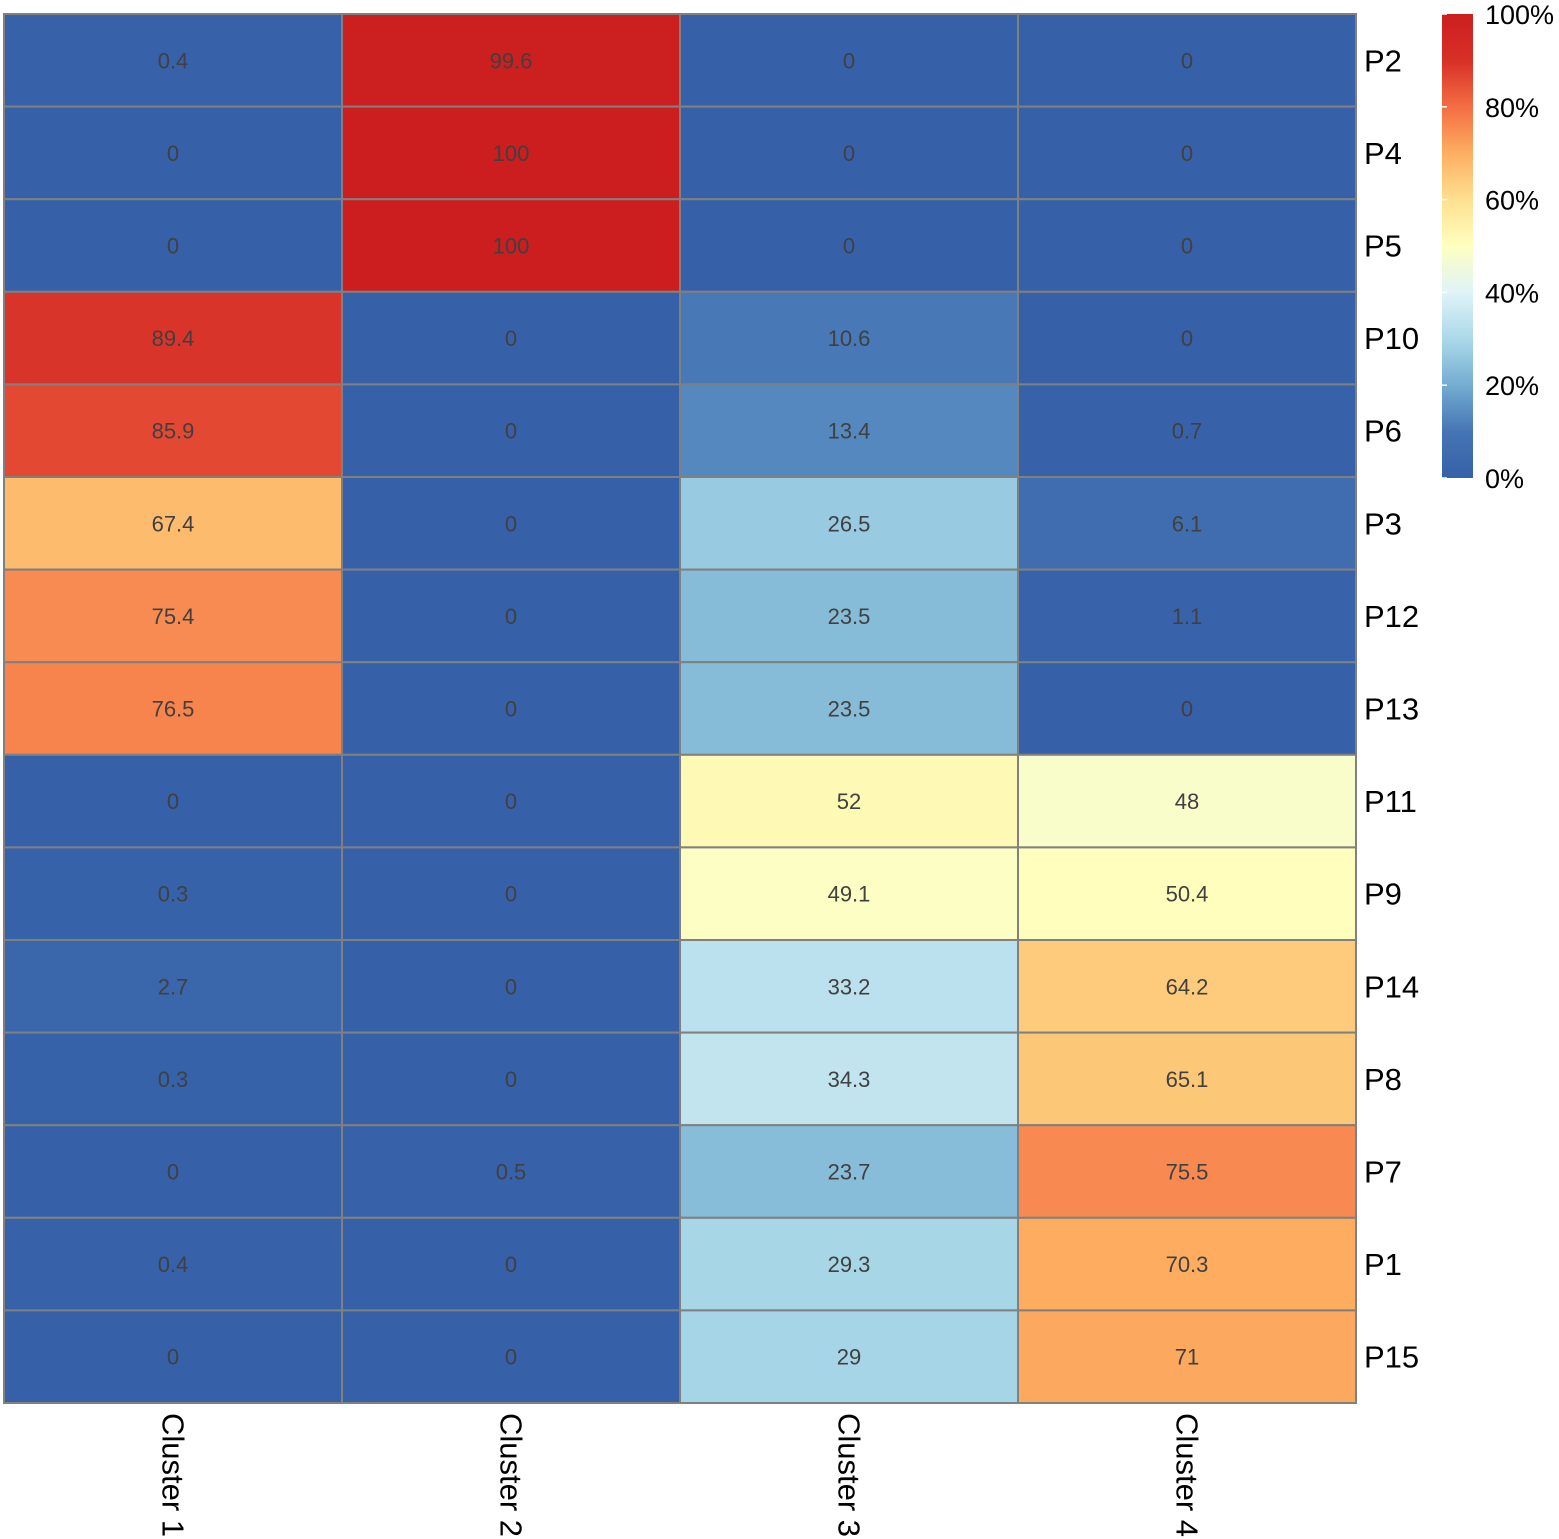  I want to click on cell-value-label: 70.3, so click(1187, 1264).